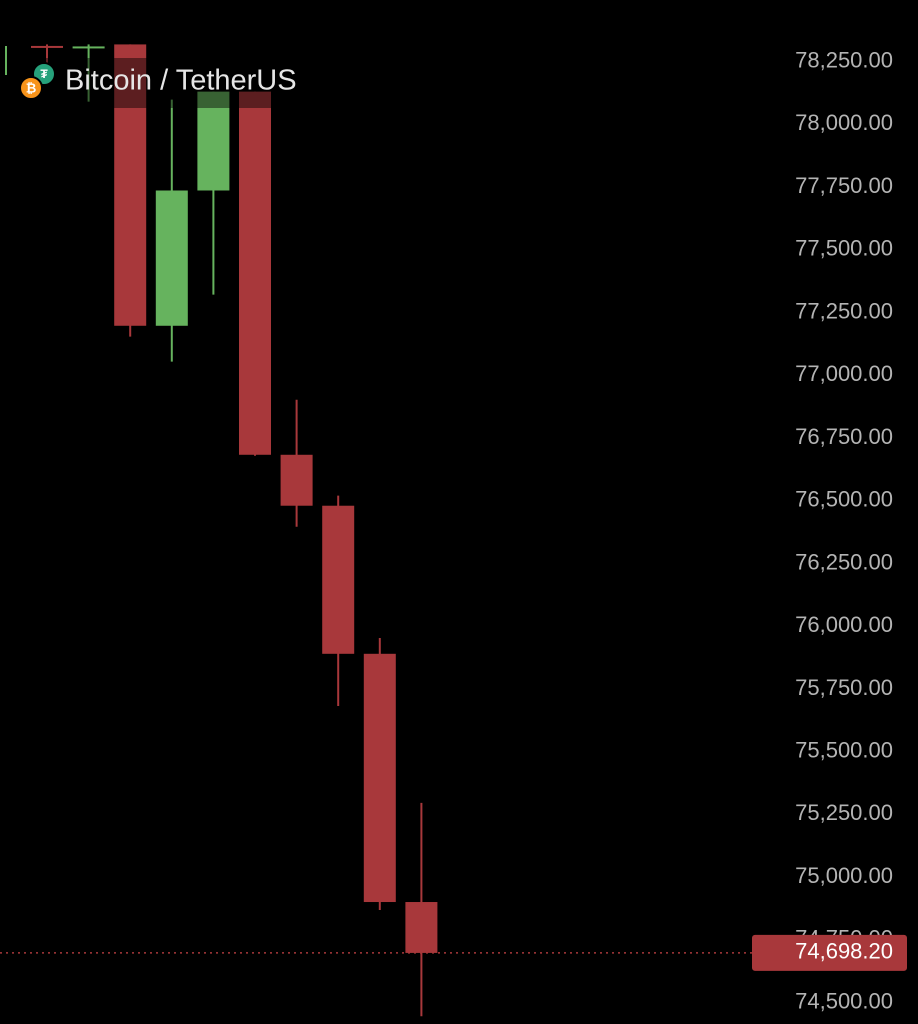 This screenshot has height=1024, width=918. Describe the element at coordinates (844, 248) in the screenshot. I see `y-tick-label: 77,500.00` at that location.